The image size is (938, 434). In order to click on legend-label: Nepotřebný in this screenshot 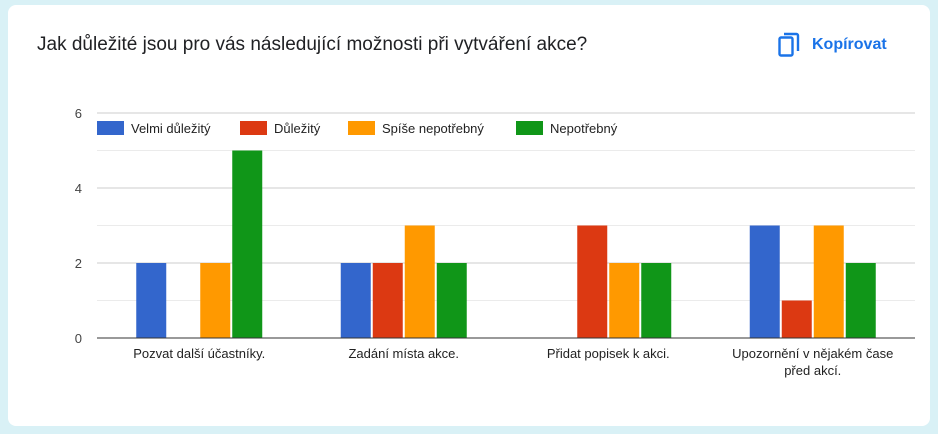, I will do `click(584, 128)`.